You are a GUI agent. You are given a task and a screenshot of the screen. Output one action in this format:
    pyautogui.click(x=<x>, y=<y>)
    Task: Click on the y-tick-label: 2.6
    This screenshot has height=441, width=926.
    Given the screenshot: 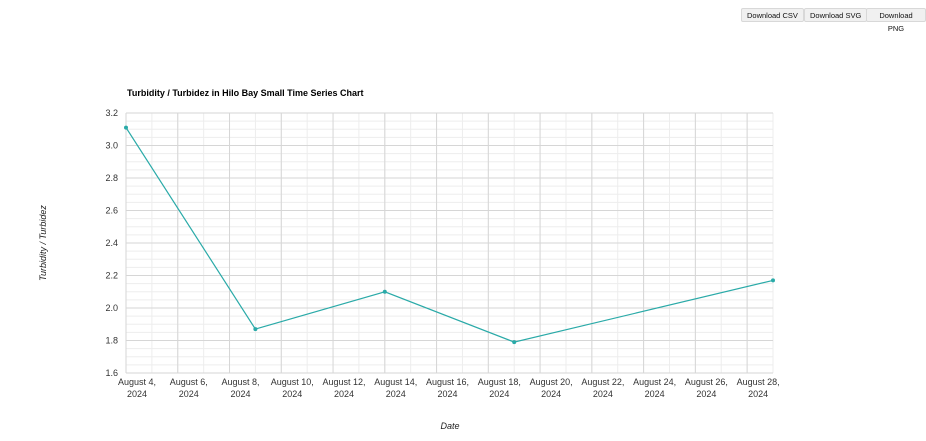 What is the action you would take?
    pyautogui.click(x=111, y=211)
    